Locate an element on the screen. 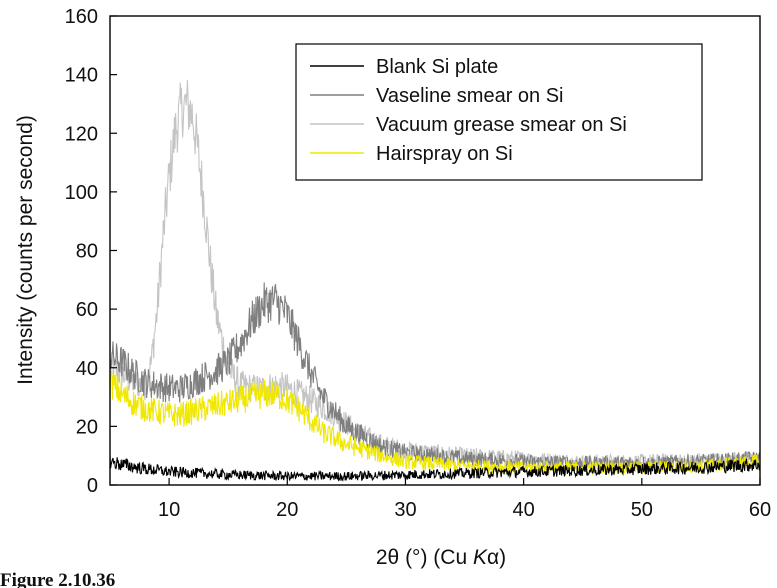 Image resolution: width=777 pixels, height=588 pixels. y-tick-label: 20 is located at coordinates (87, 427).